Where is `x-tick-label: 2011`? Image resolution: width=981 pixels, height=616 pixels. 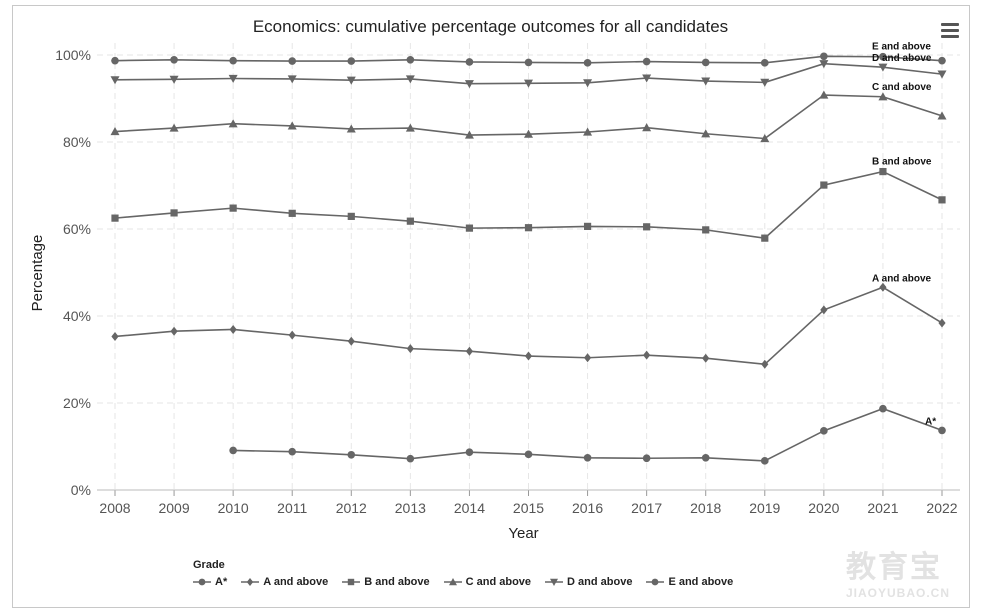
x-tick-label: 2011 is located at coordinates (292, 508).